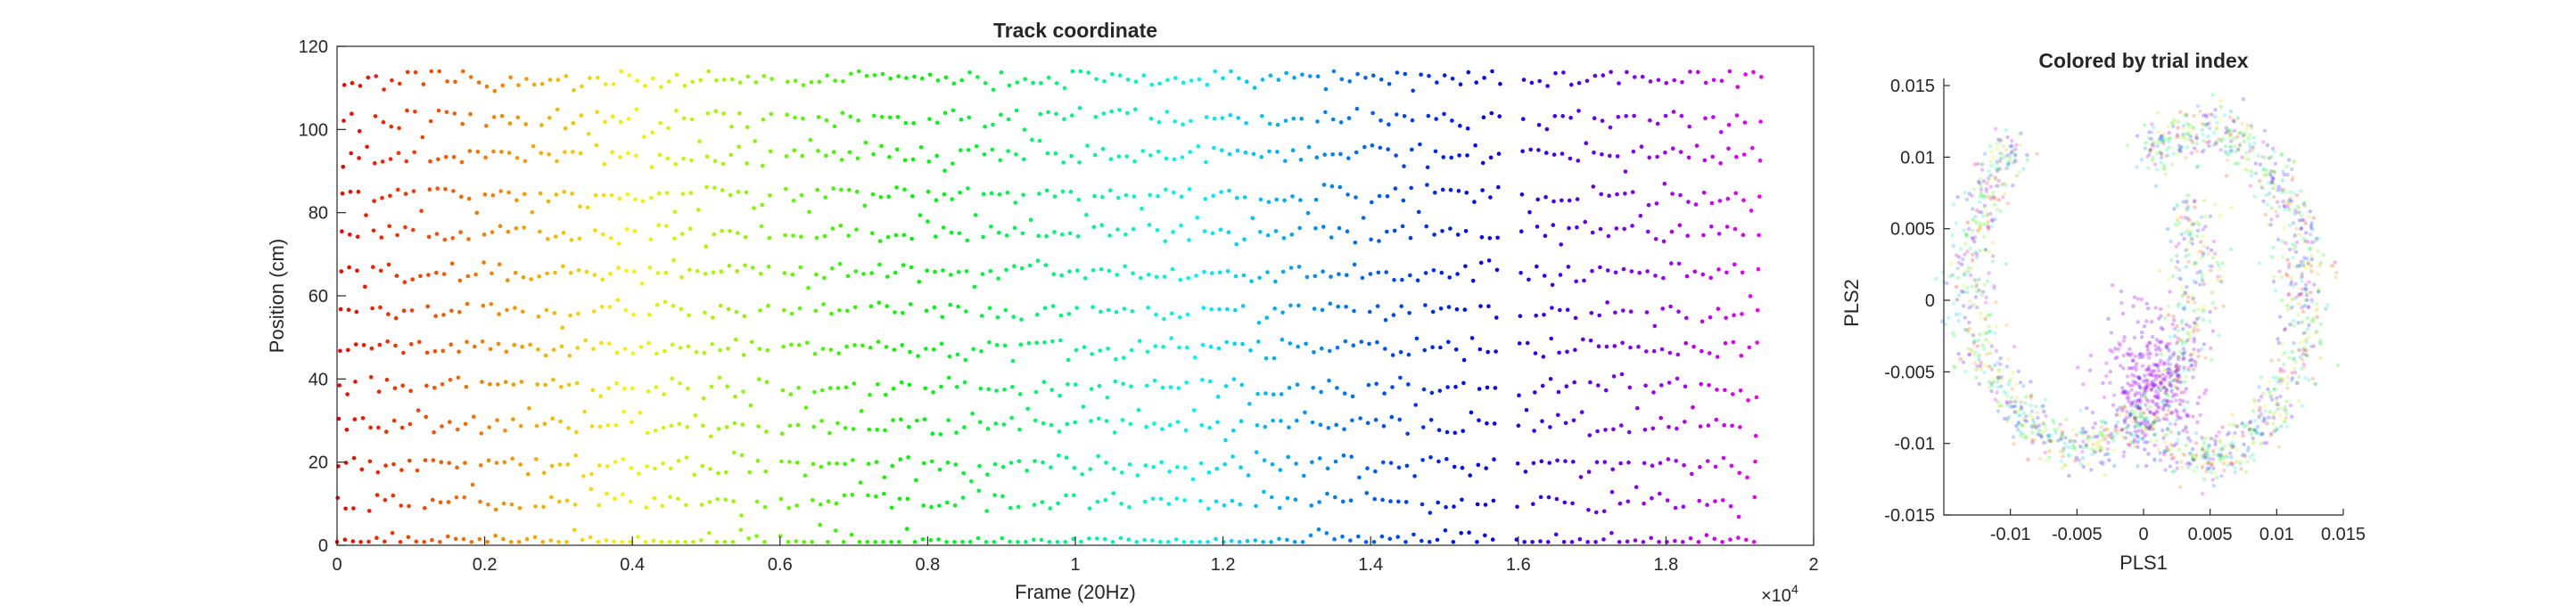 The image size is (2576, 613). What do you see at coordinates (1370, 565) in the screenshot?
I see `x-tick-label: 1.4` at bounding box center [1370, 565].